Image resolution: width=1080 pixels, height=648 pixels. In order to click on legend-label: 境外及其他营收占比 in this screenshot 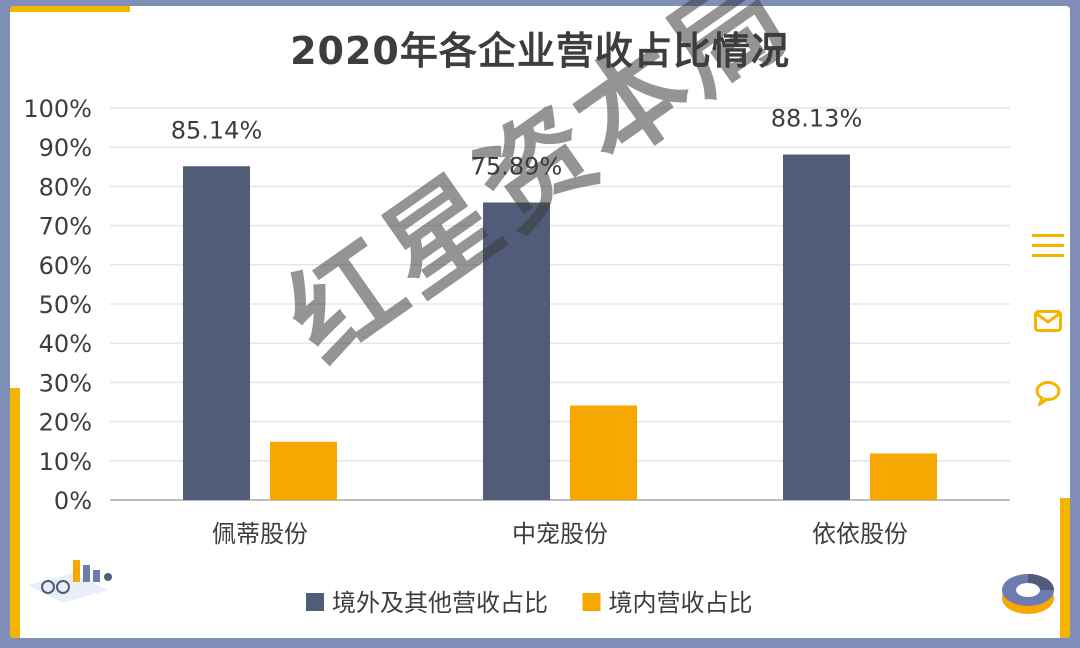, I will do `click(440, 603)`.